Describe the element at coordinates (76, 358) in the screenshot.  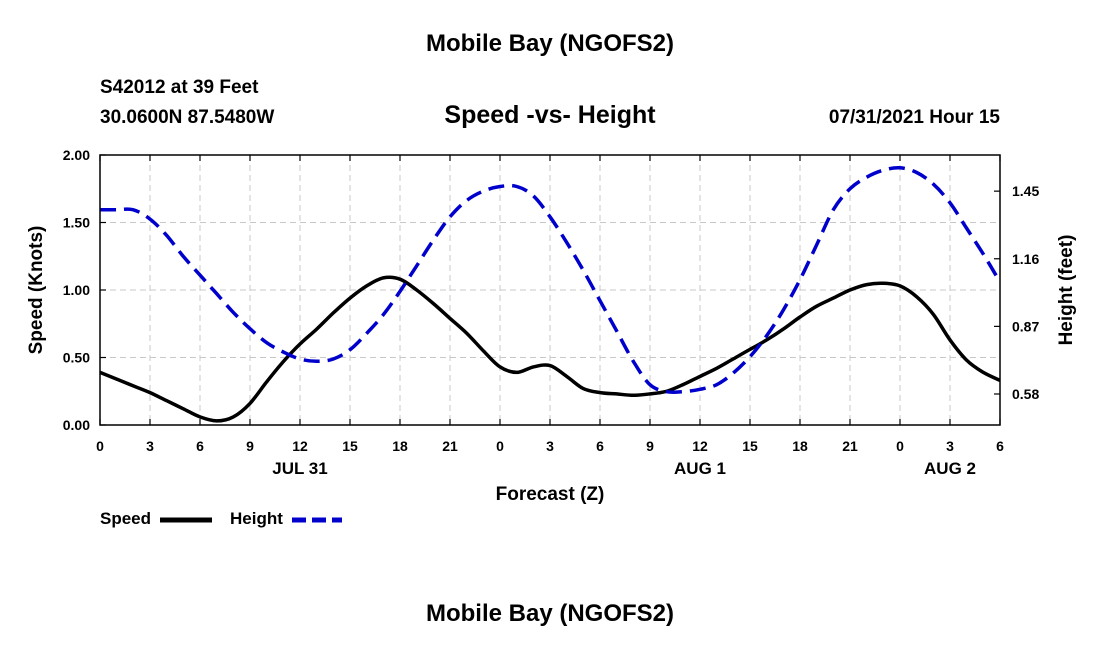
I see `y-tick-label: 0.50` at that location.